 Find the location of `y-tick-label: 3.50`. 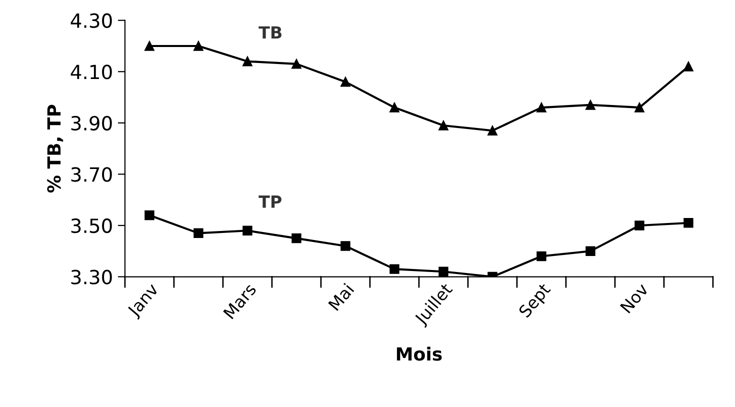

y-tick-label: 3.50 is located at coordinates (91, 226).